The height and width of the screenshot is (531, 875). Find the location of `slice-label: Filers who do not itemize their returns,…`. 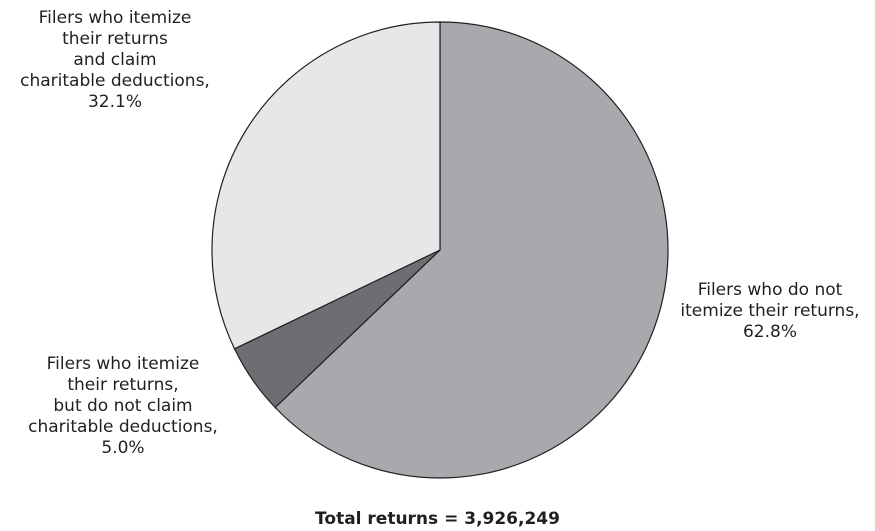

slice-label: Filers who do not itemize their returns,… is located at coordinates (757, 311).